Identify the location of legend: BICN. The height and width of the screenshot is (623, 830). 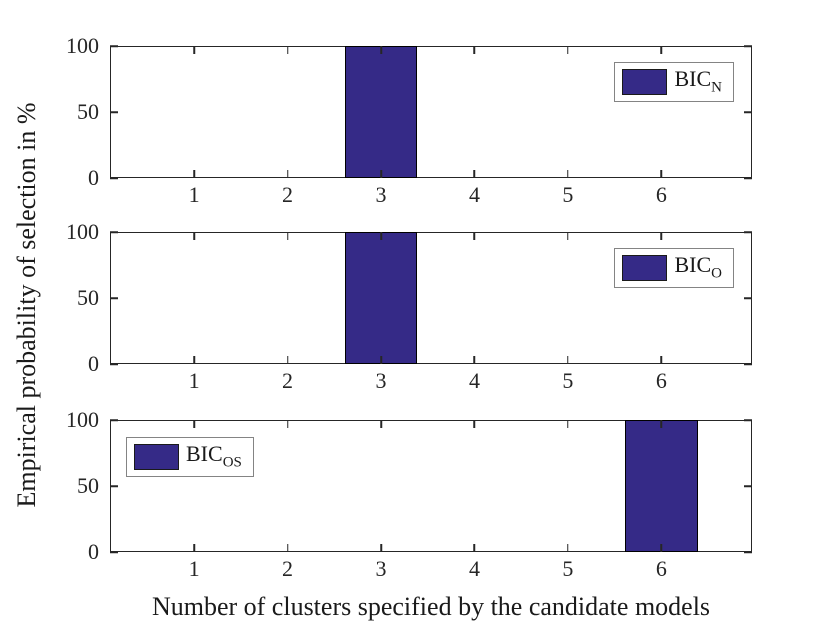
(674, 82).